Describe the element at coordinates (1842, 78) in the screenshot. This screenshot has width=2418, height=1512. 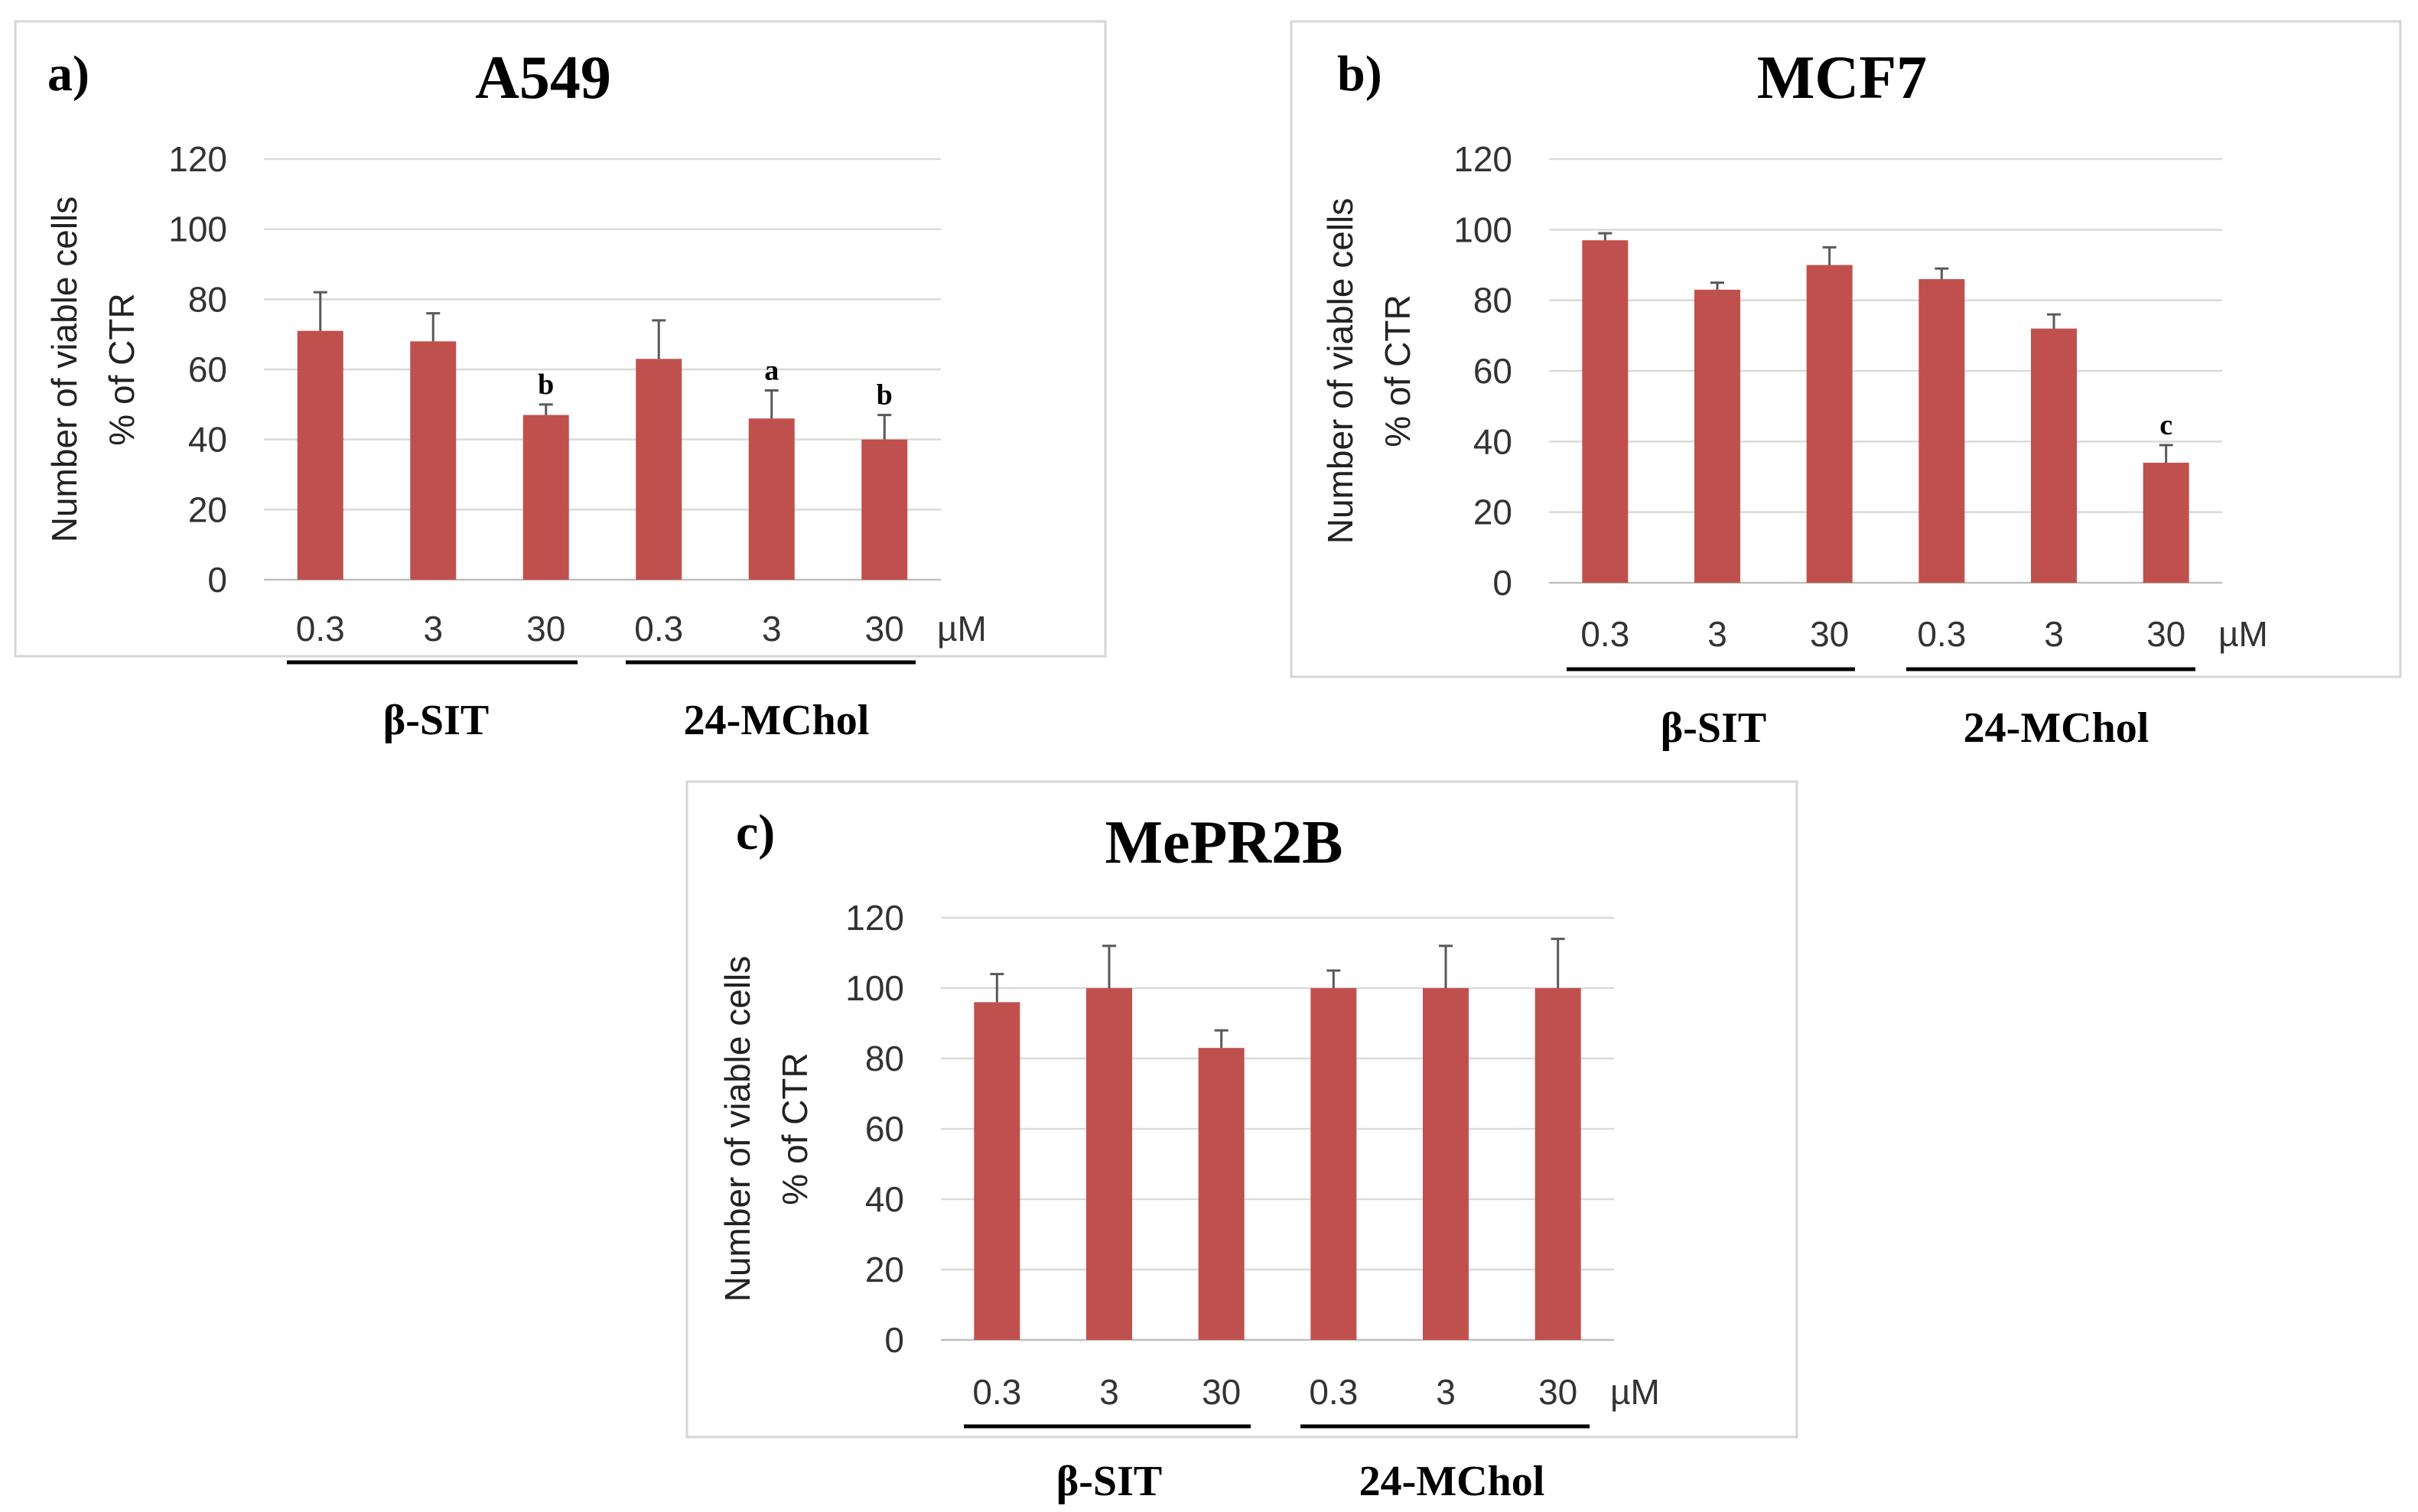
I see `chart-title: MCF7` at that location.